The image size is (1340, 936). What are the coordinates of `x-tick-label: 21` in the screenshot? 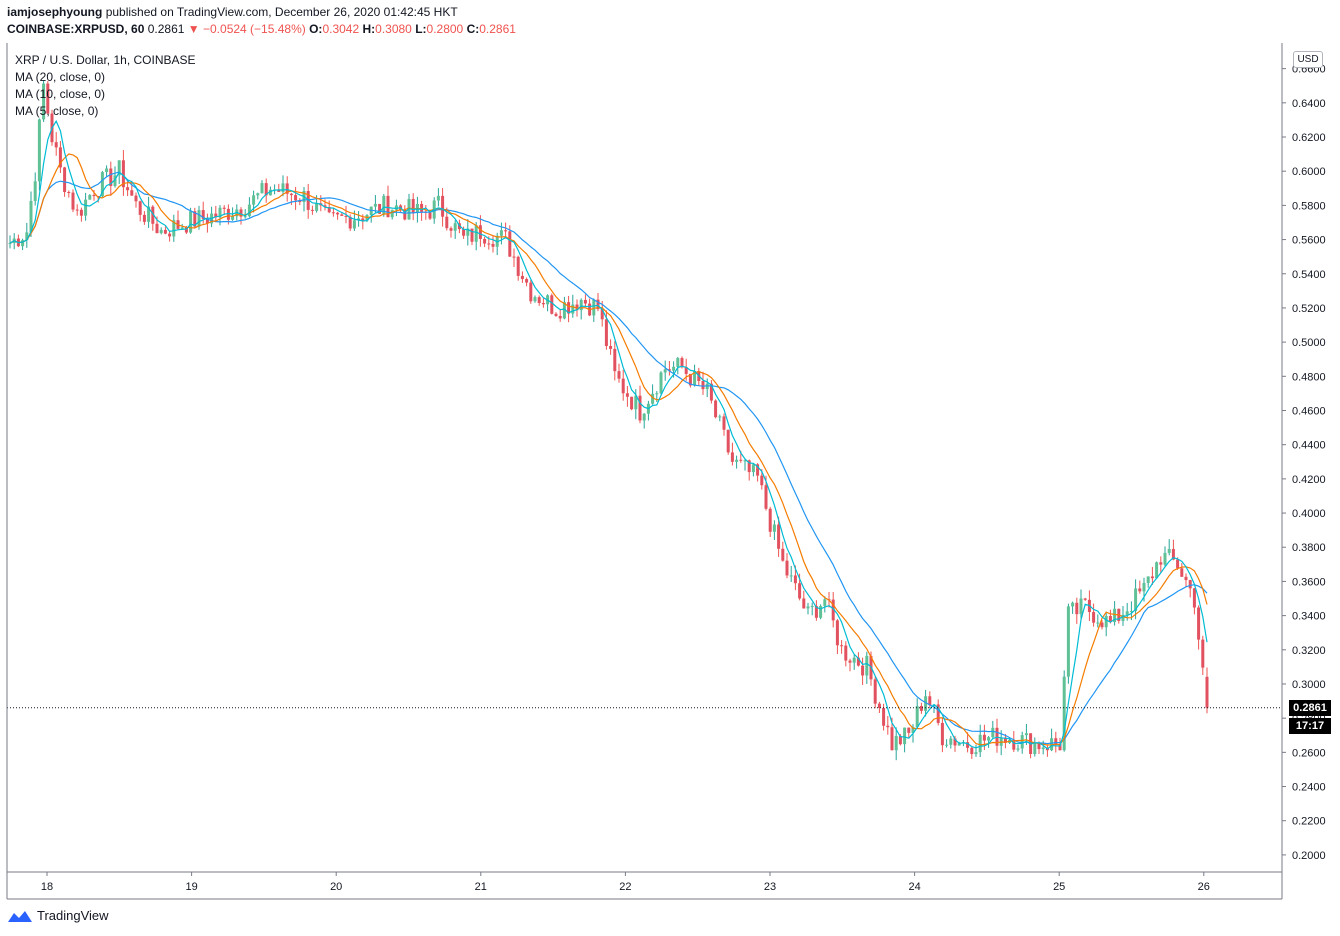 It's located at (481, 887).